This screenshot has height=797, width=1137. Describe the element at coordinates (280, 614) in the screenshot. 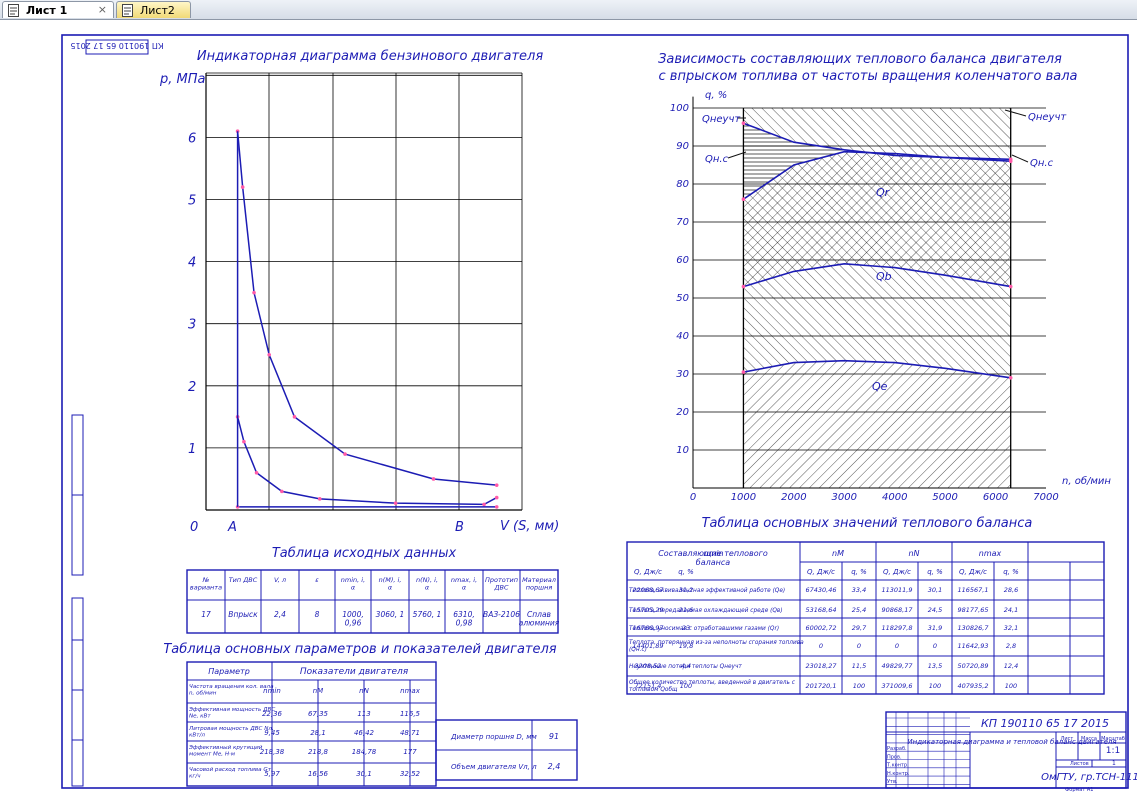

I see `source-data-cell: 2,4` at that location.